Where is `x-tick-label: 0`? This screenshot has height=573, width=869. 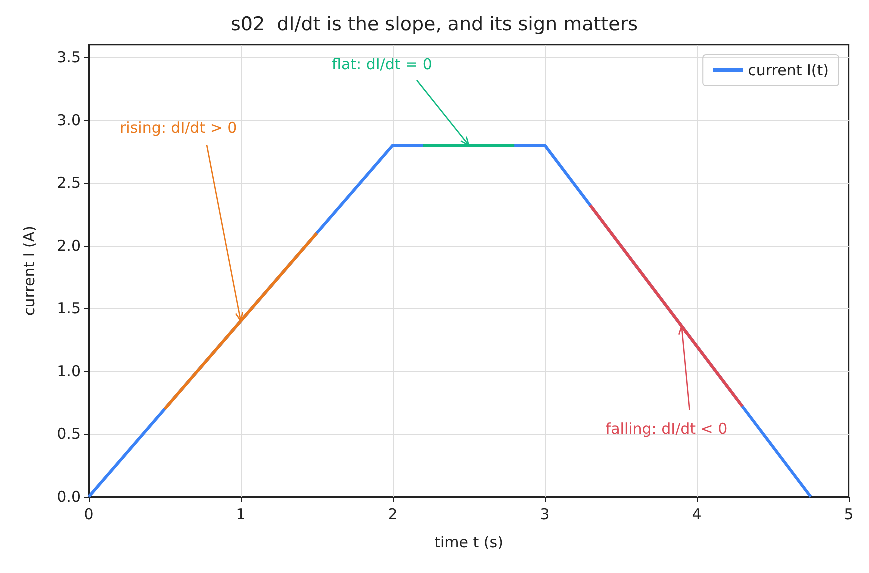 x-tick-label: 0 is located at coordinates (89, 515).